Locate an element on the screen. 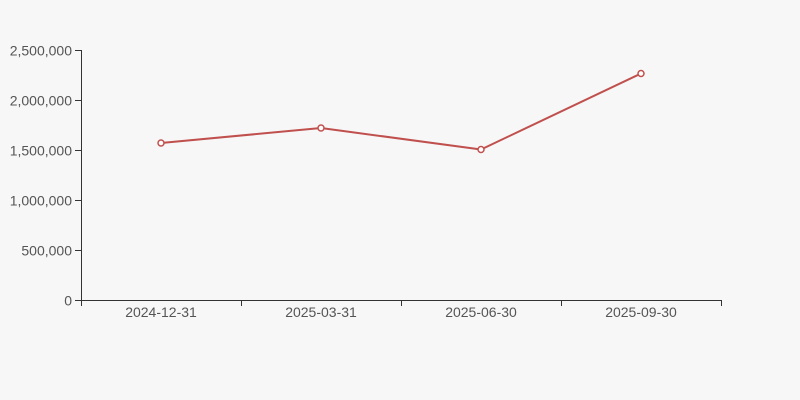  x-tick-label: 2025-09-30 is located at coordinates (641, 312).